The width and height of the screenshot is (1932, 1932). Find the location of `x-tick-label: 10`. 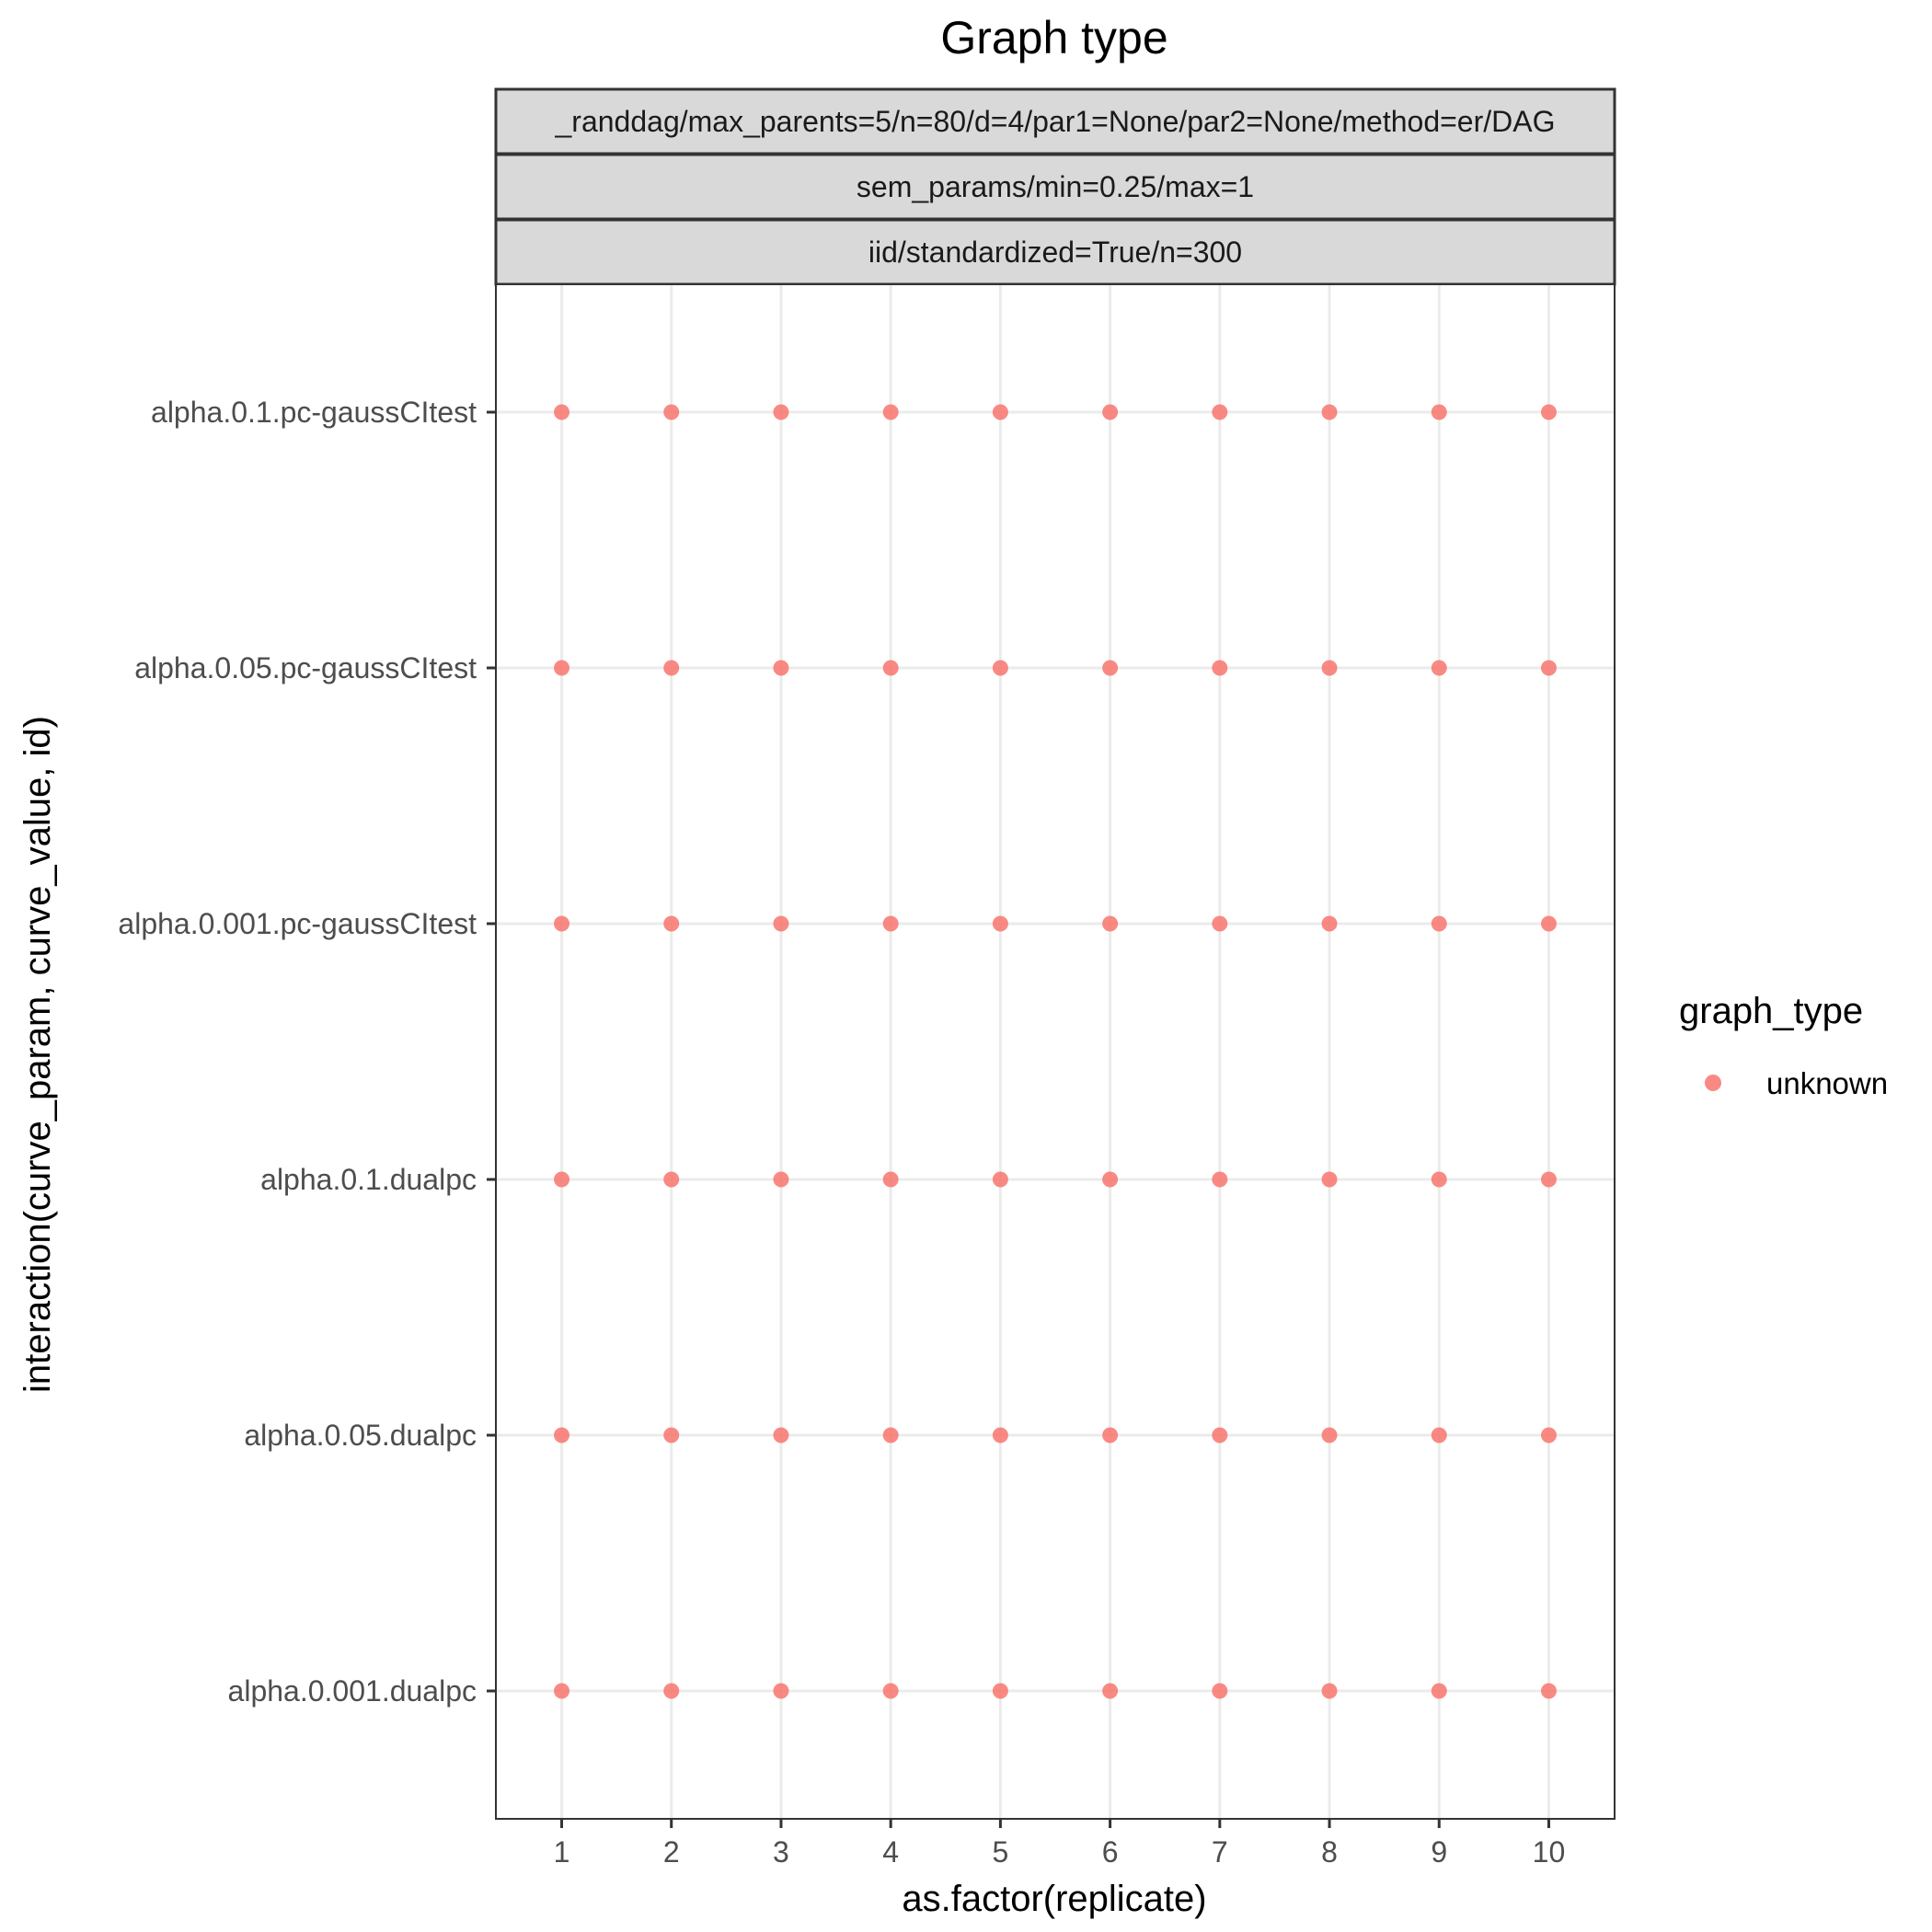

x-tick-label: 10 is located at coordinates (1549, 1852).